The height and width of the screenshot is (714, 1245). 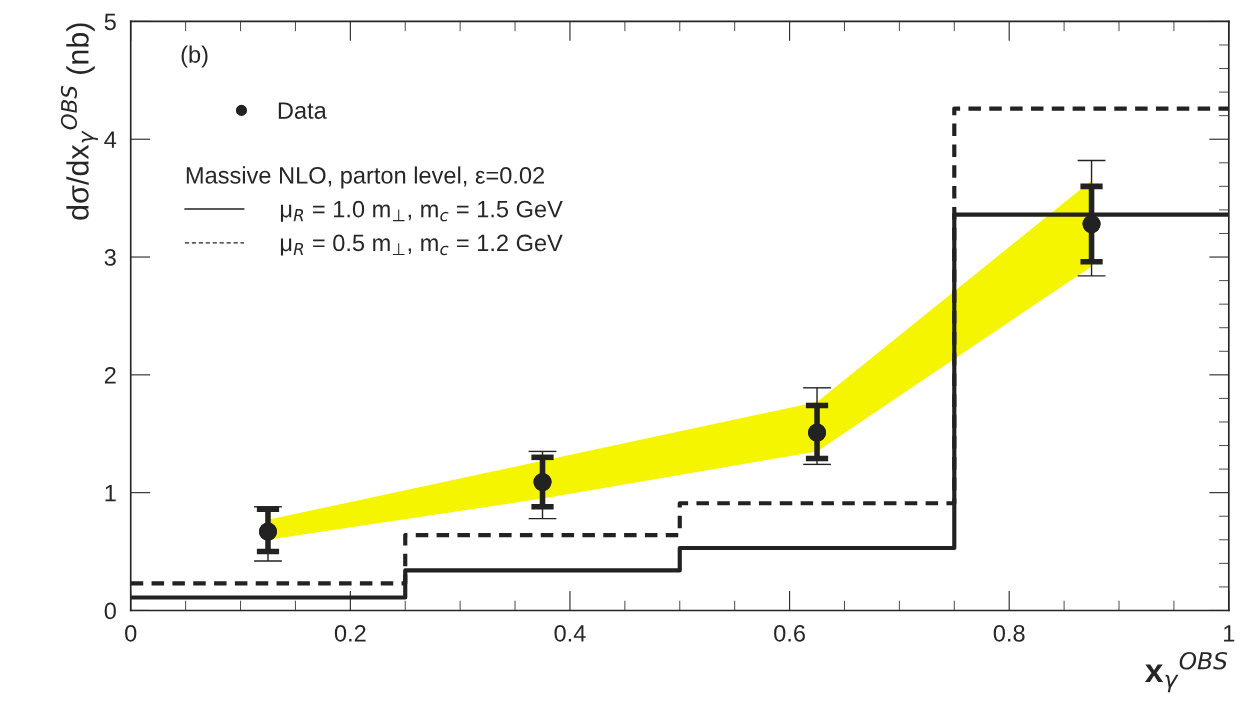 I want to click on x-tick-label: 0.8, so click(x=1009, y=633).